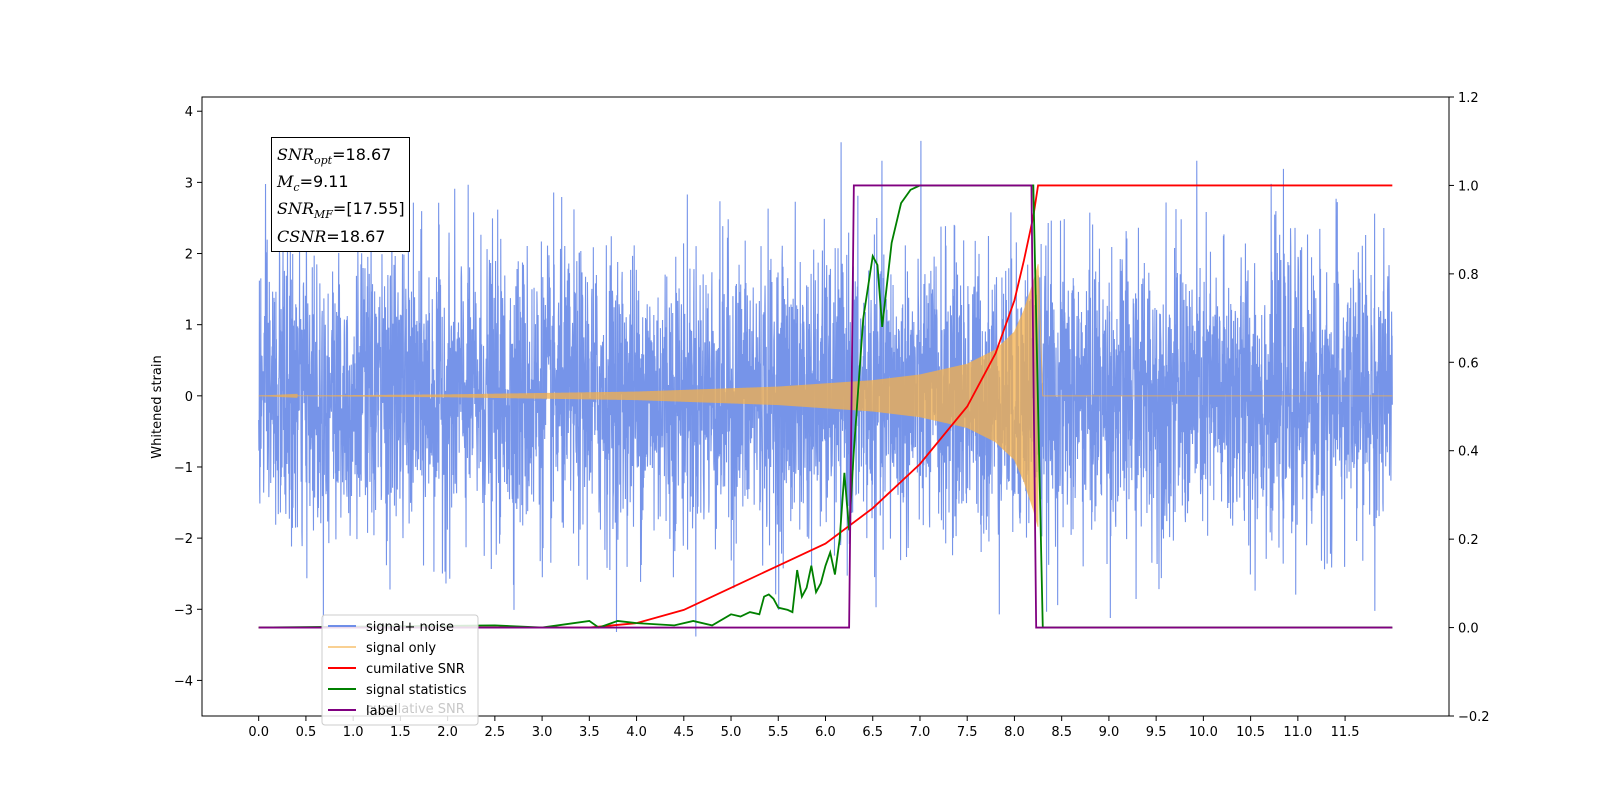 The image size is (1600, 800). I want to click on x-tick-label: 7.5, so click(967, 732).